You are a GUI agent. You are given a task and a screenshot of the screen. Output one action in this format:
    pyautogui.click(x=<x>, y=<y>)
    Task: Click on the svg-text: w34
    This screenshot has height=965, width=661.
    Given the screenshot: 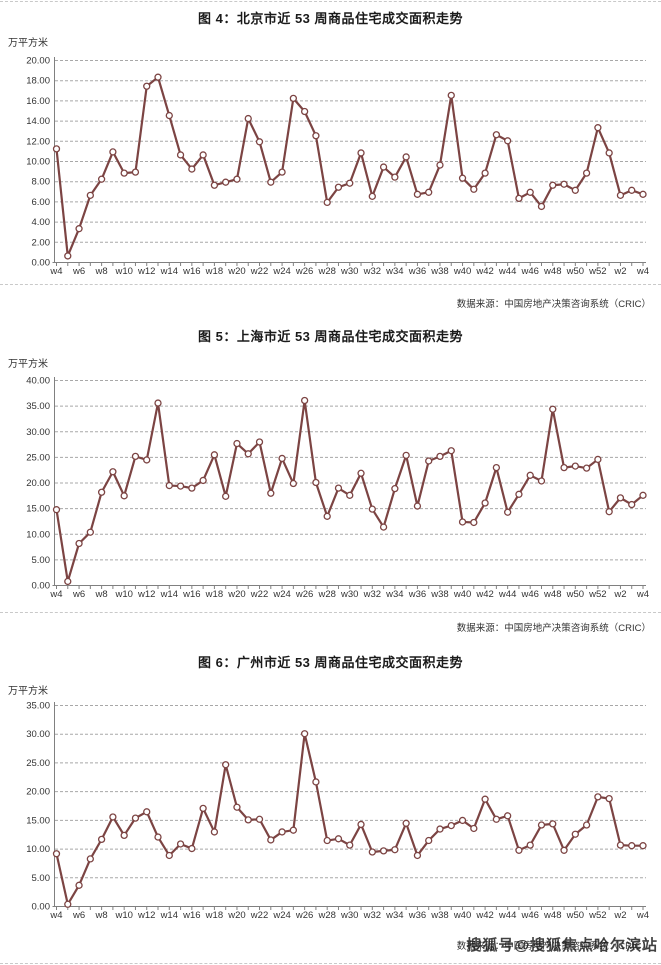 What is the action you would take?
    pyautogui.click(x=394, y=594)
    